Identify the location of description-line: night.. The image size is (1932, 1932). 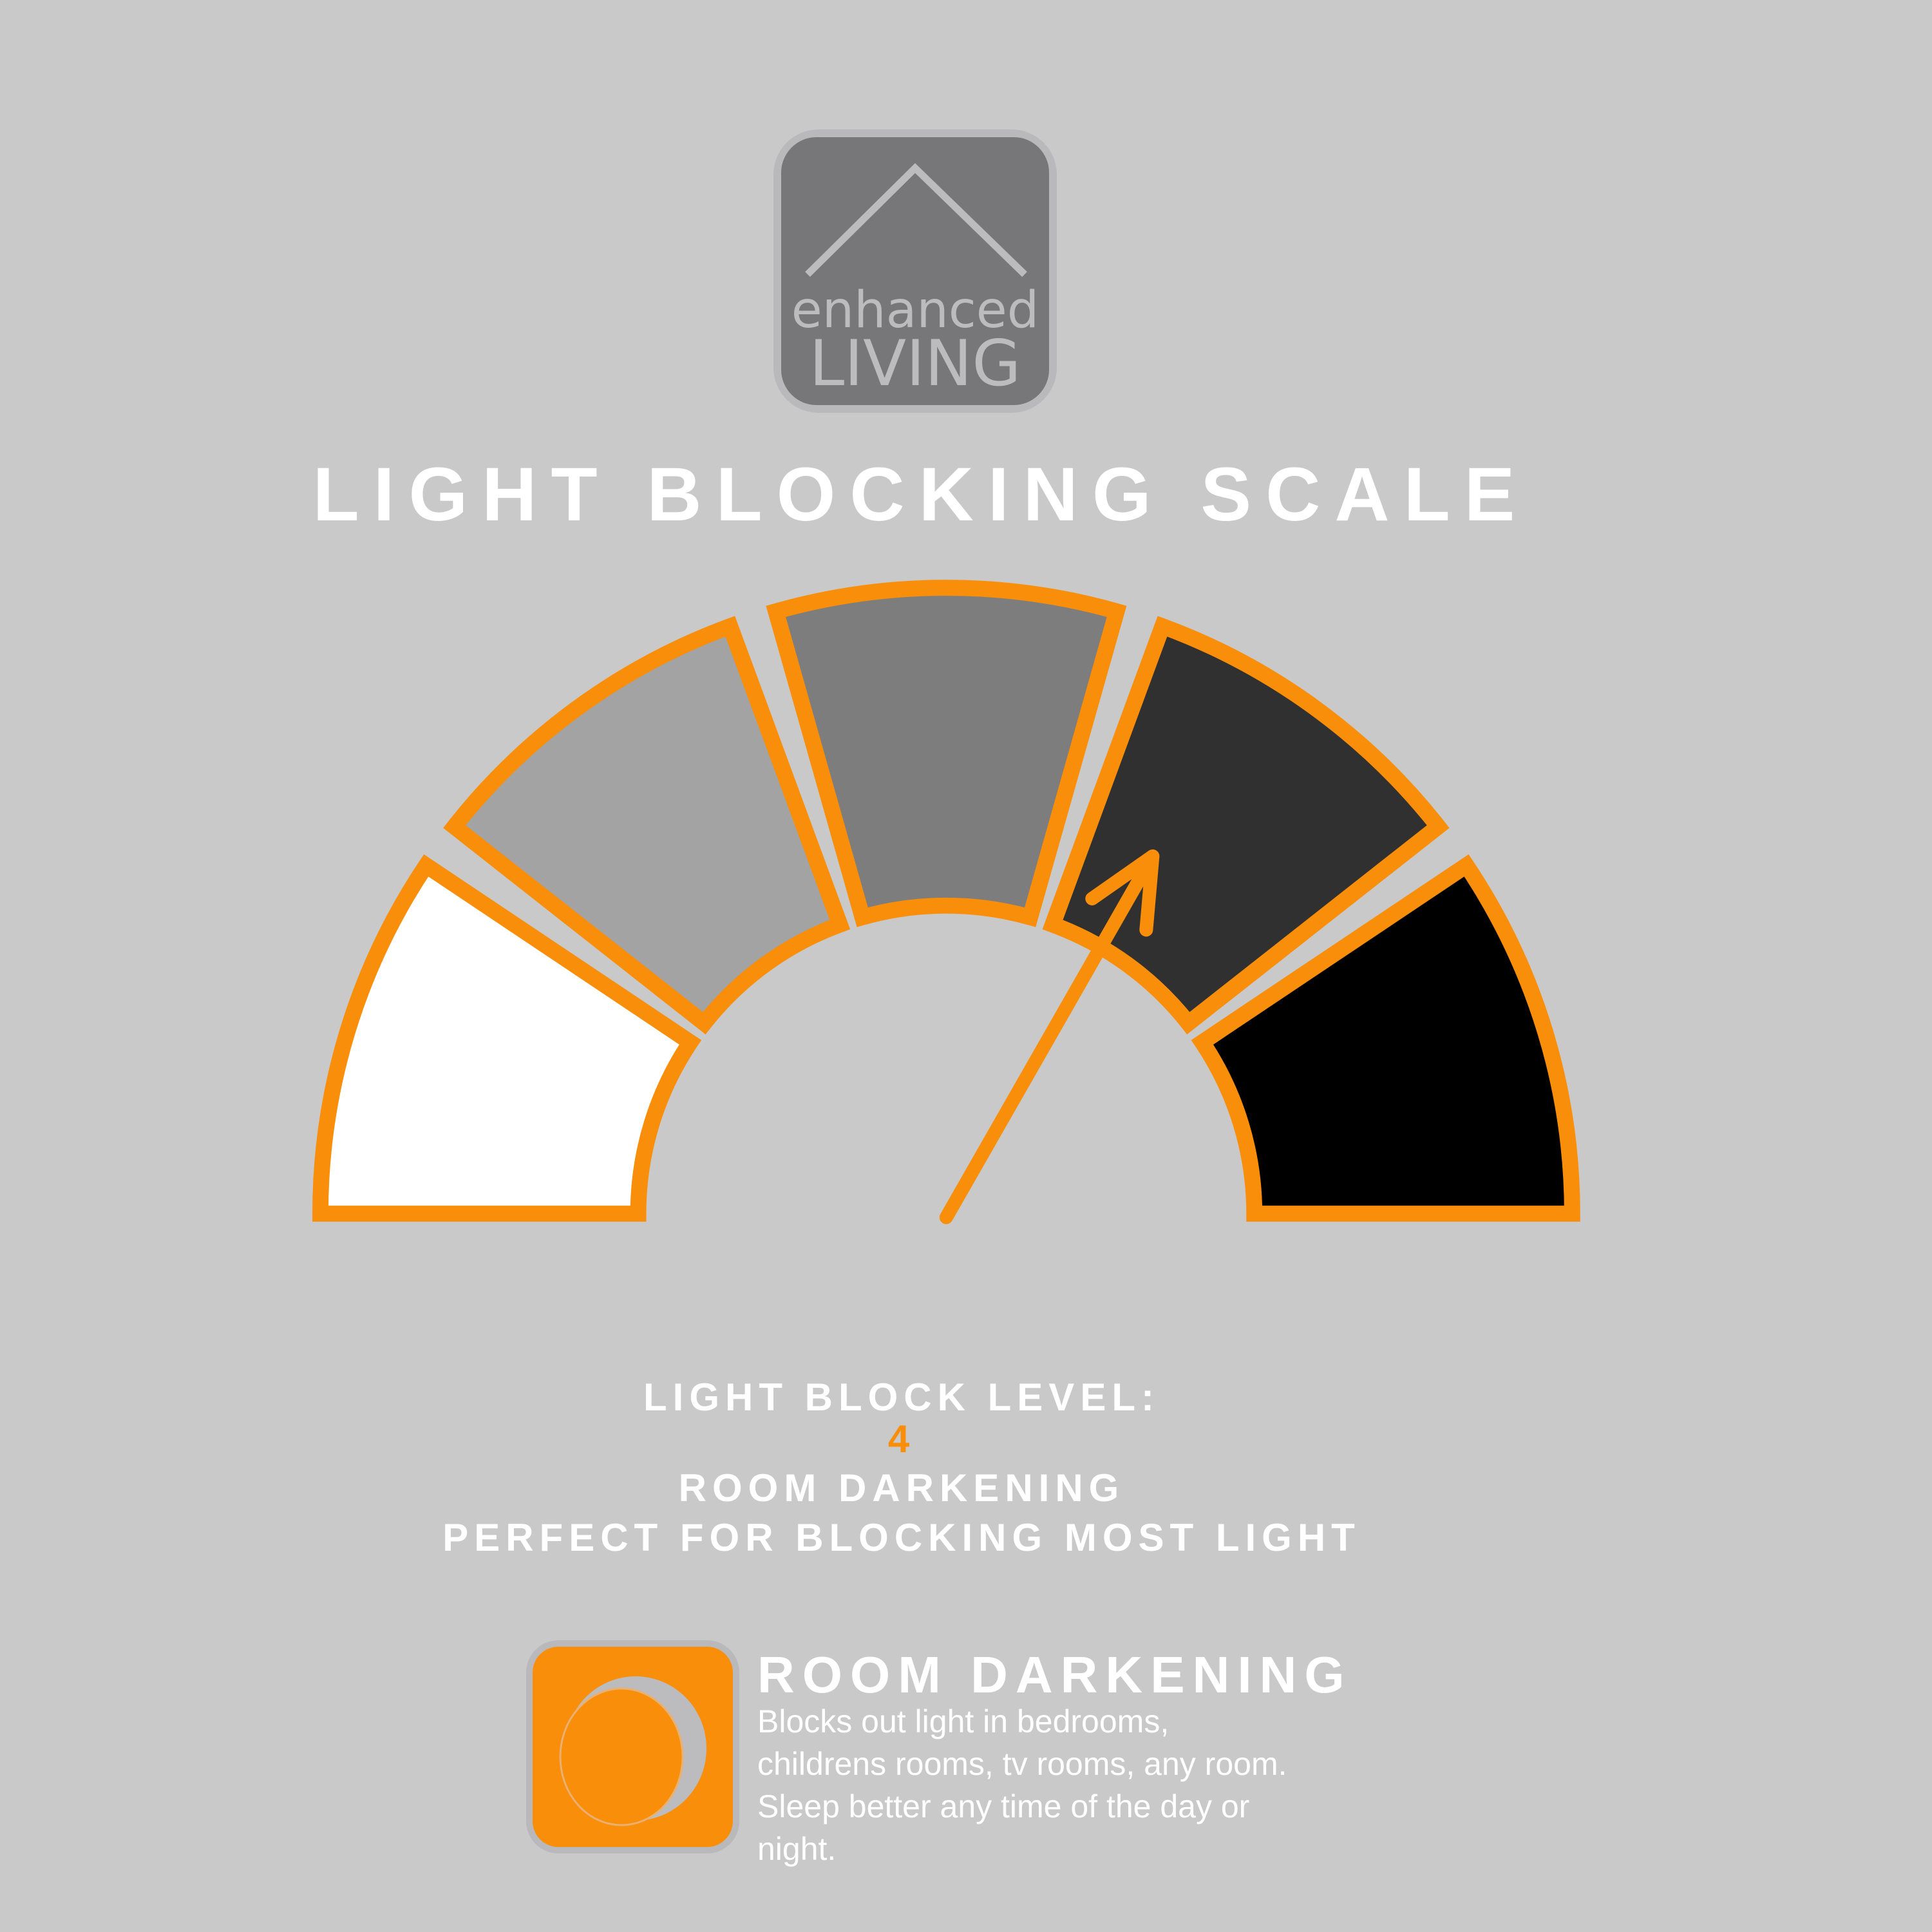
(797, 1849).